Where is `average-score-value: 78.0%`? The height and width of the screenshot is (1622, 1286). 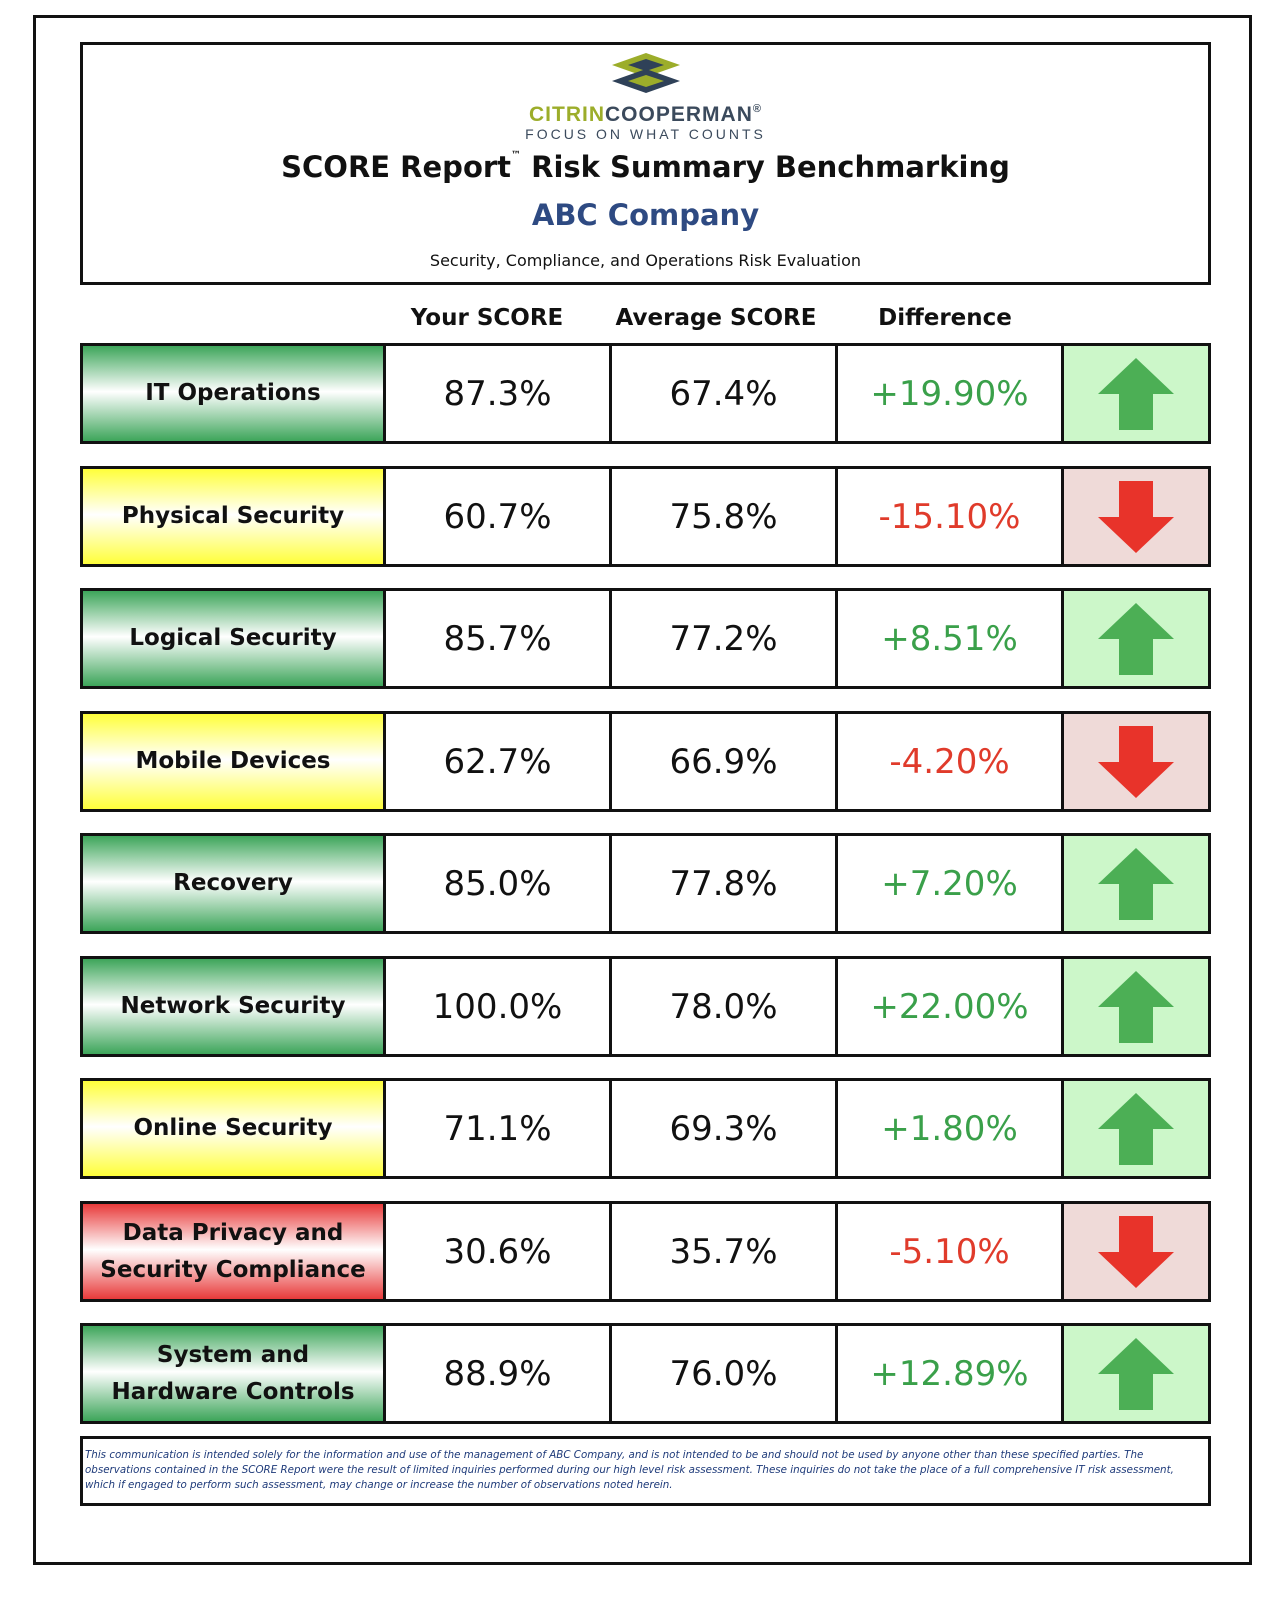
average-score-value: 78.0% is located at coordinates (722, 1006).